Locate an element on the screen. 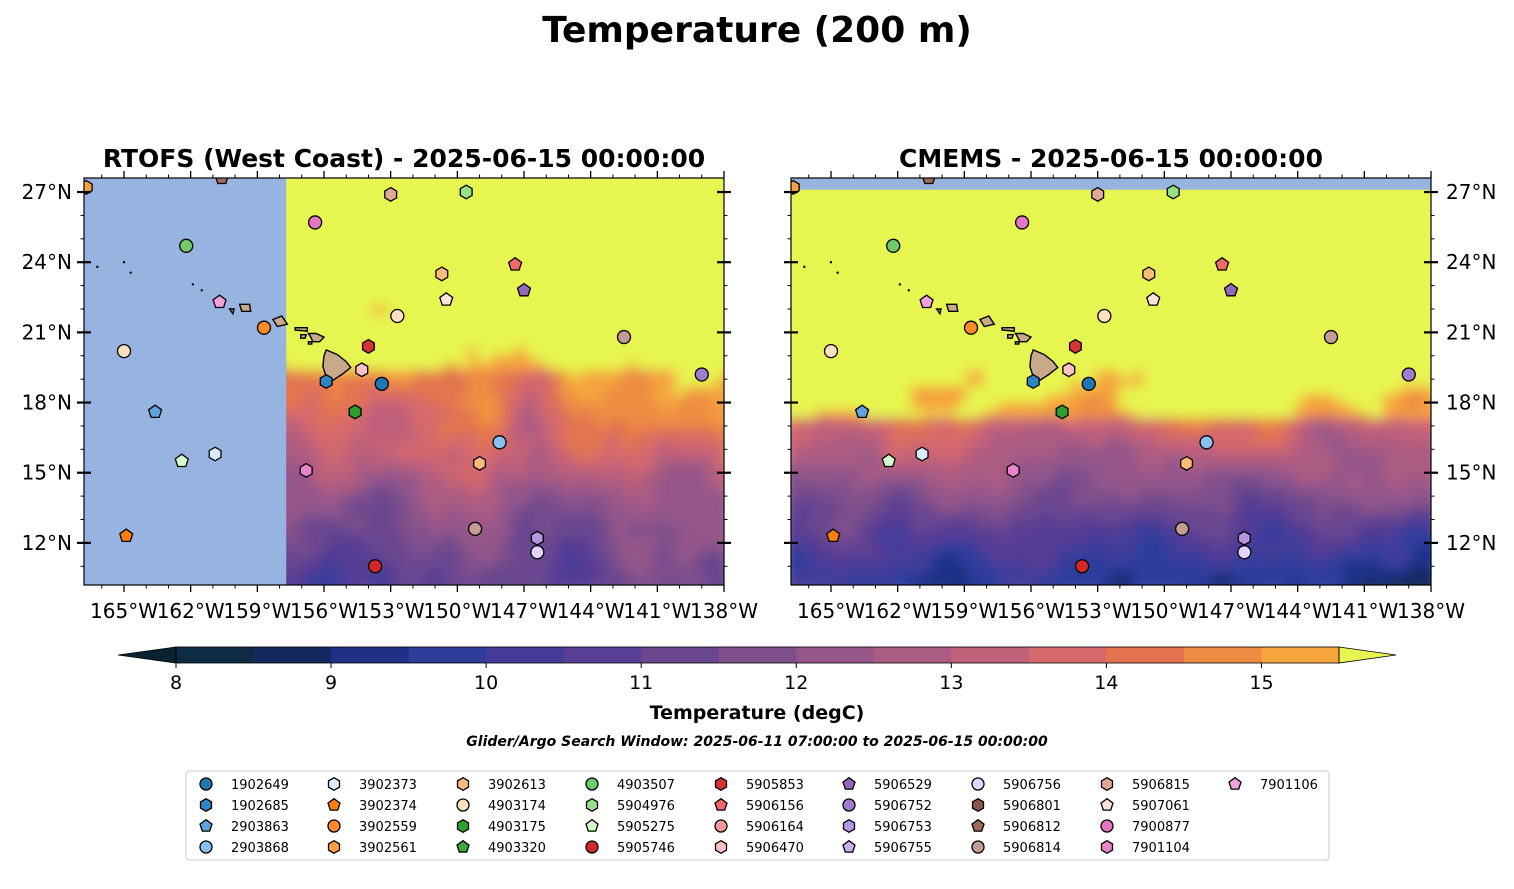 The image size is (1514, 889). legend-label: 2903863 is located at coordinates (260, 827).